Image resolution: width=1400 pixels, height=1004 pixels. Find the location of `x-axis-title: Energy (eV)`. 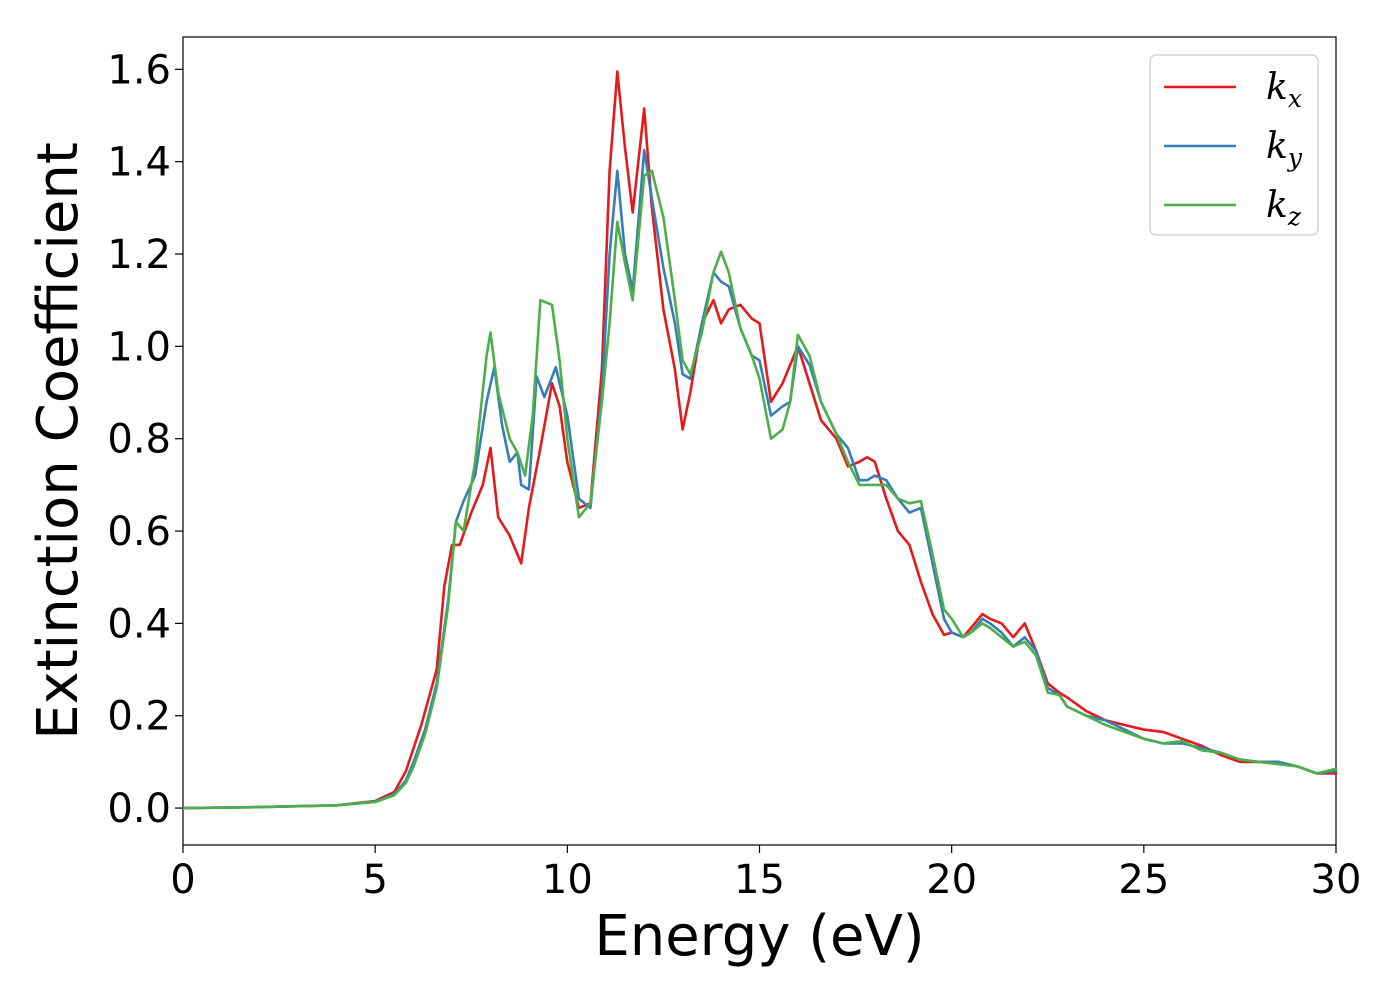

x-axis-title: Energy (eV) is located at coordinates (759, 936).